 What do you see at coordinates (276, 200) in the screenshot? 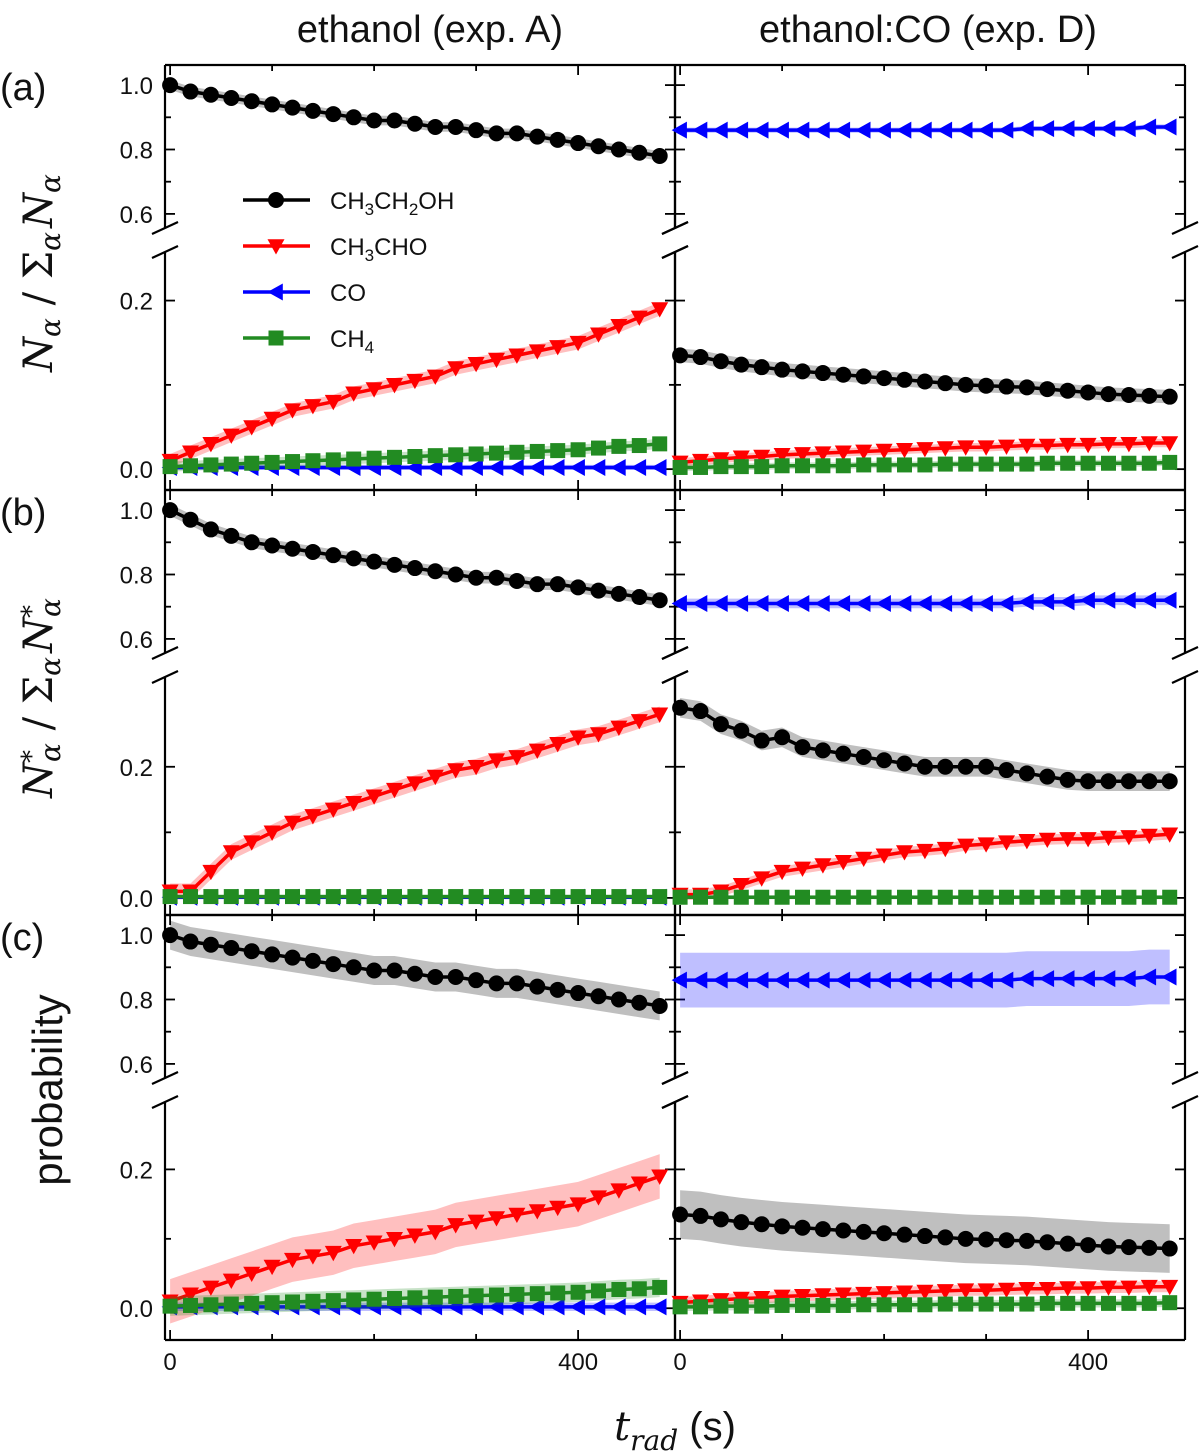
I see `legend-marker` at bounding box center [276, 200].